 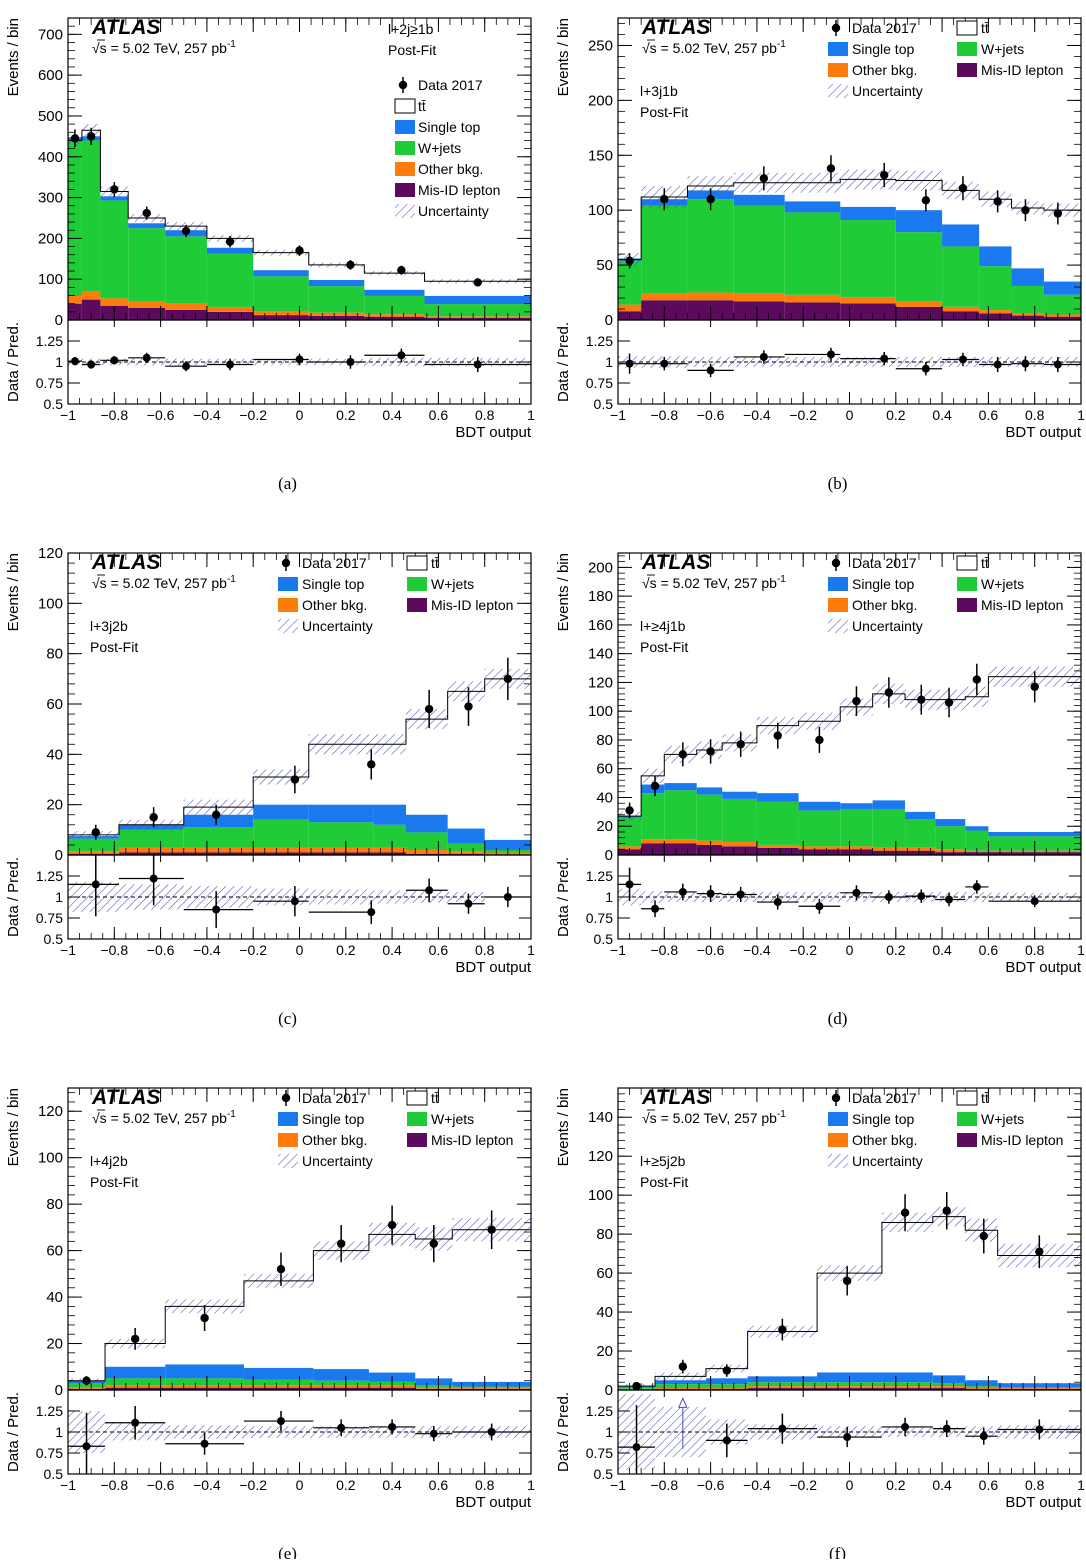 I want to click on x-tick-label: −0.2, so click(x=803, y=950).